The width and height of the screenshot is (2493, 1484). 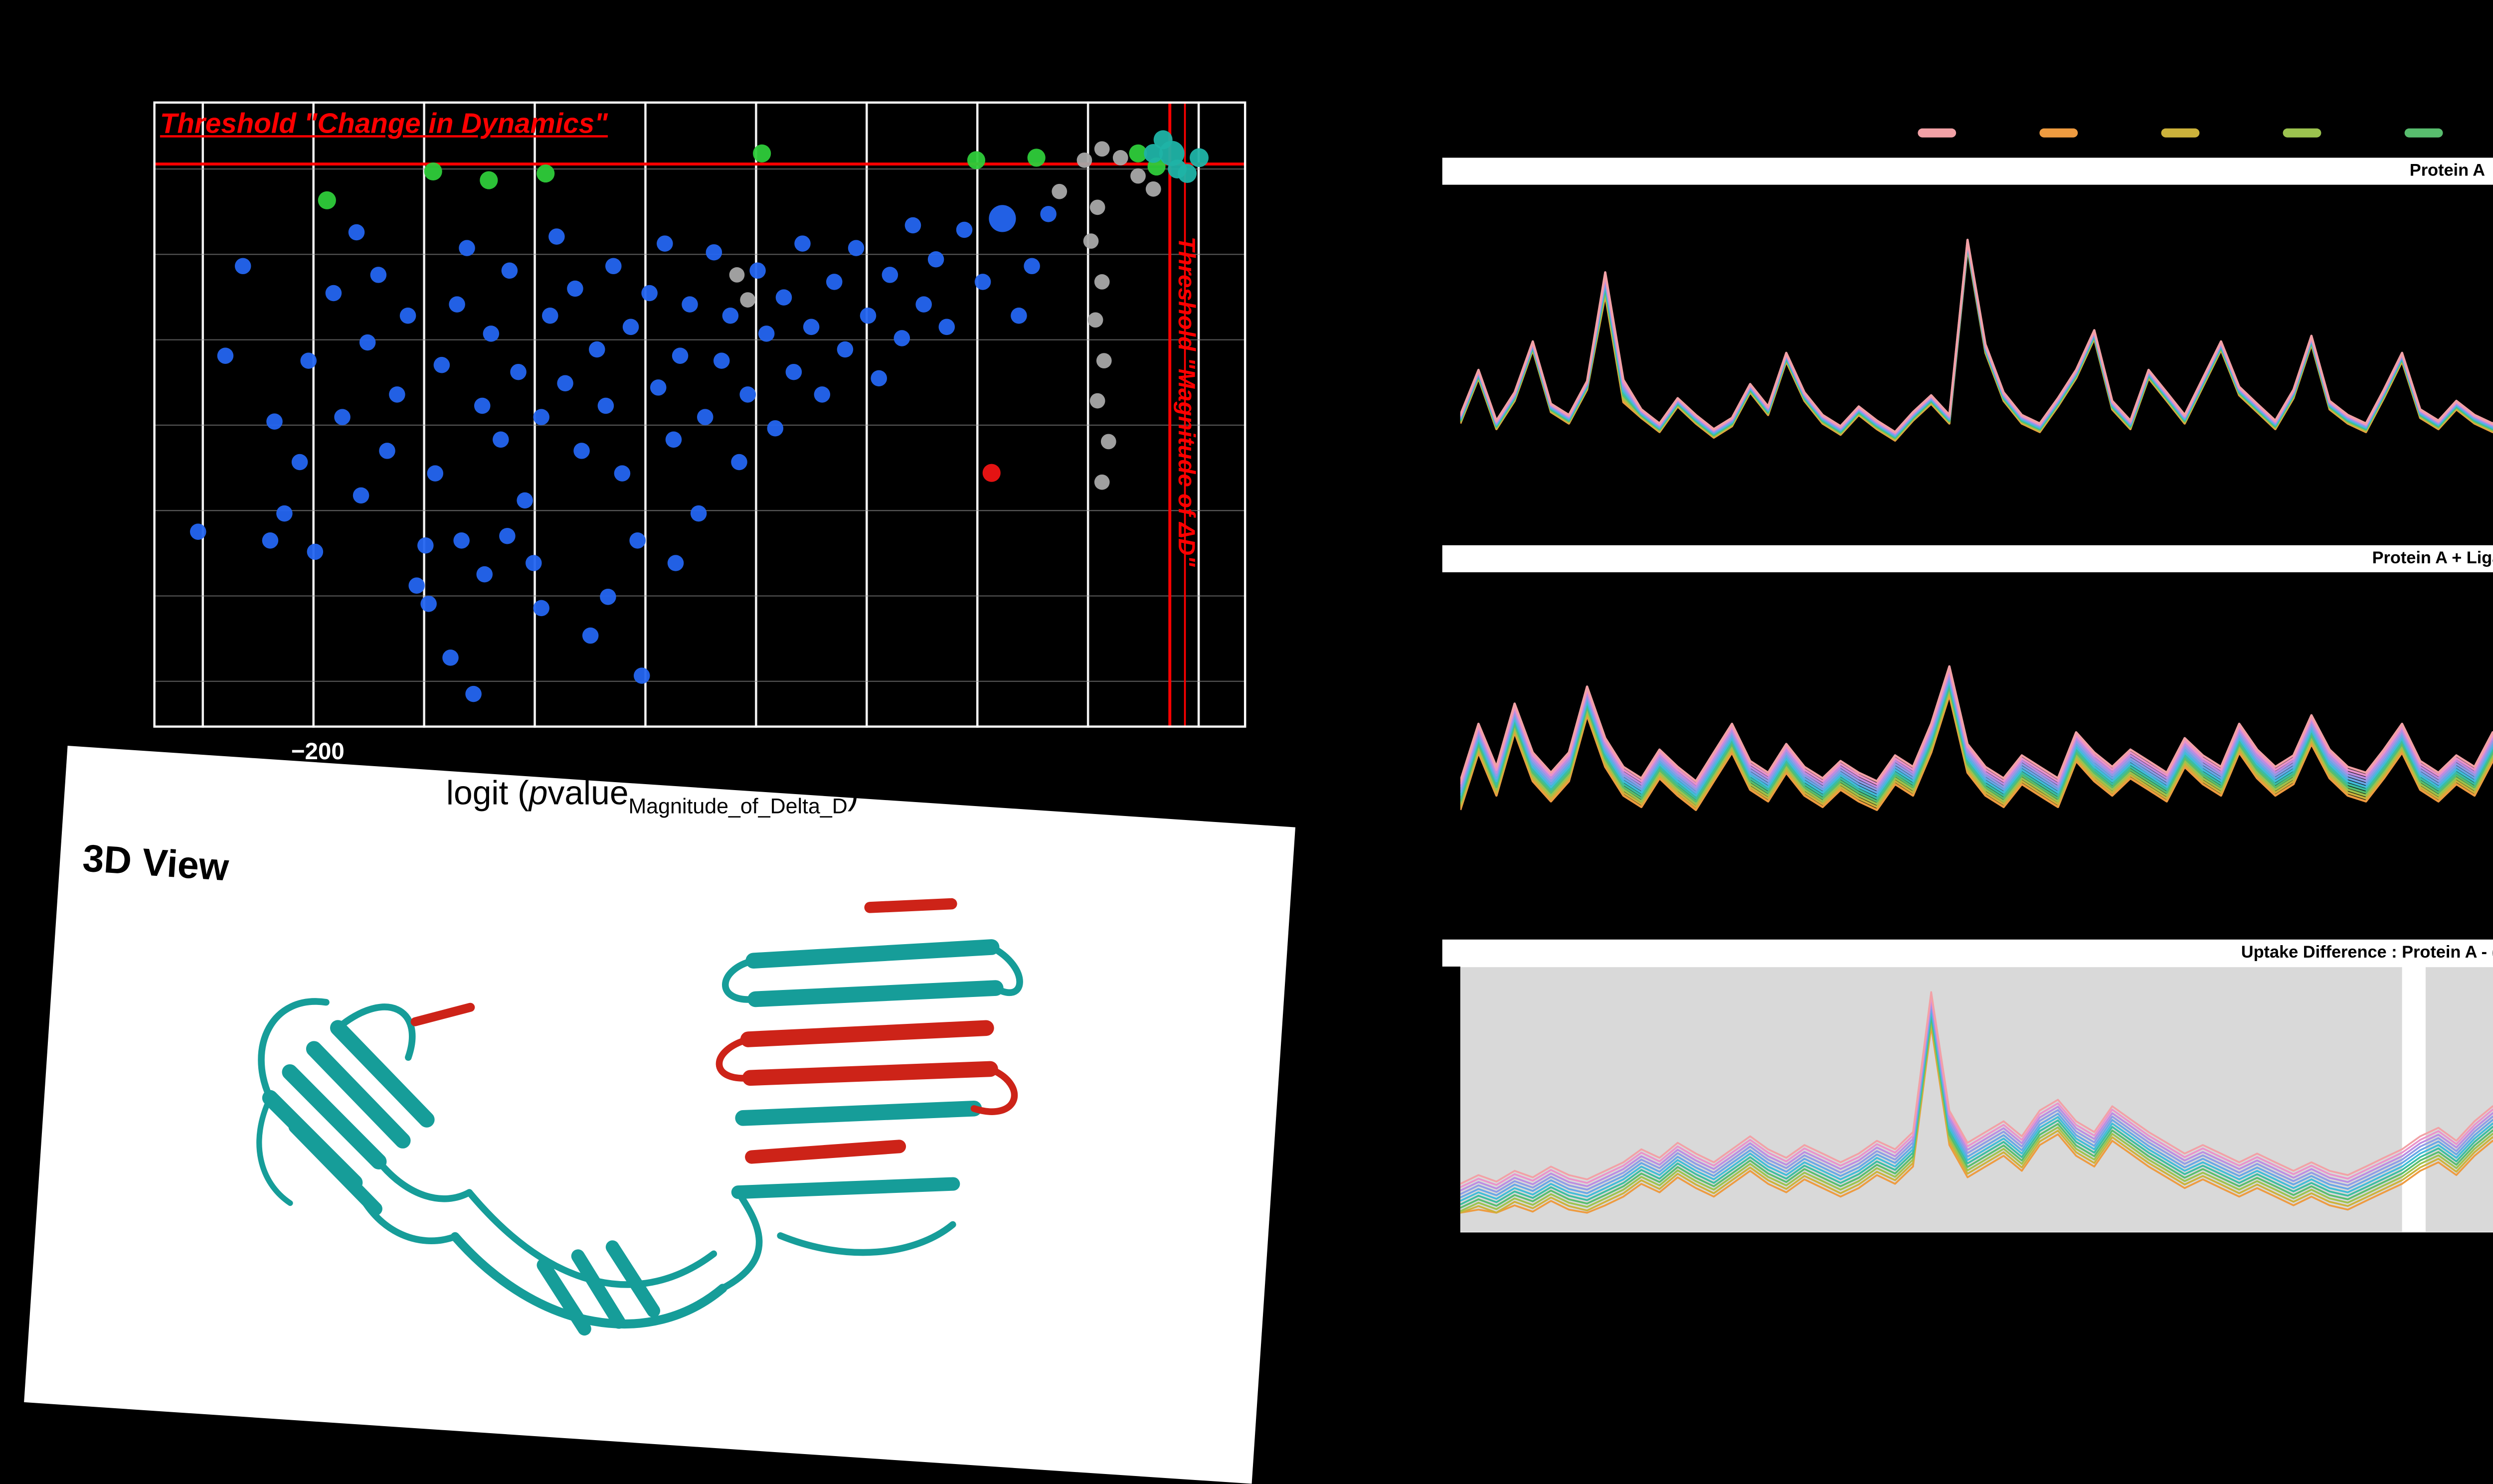 What do you see at coordinates (1153, 153) in the screenshot?
I see `scatter-point-teal` at bounding box center [1153, 153].